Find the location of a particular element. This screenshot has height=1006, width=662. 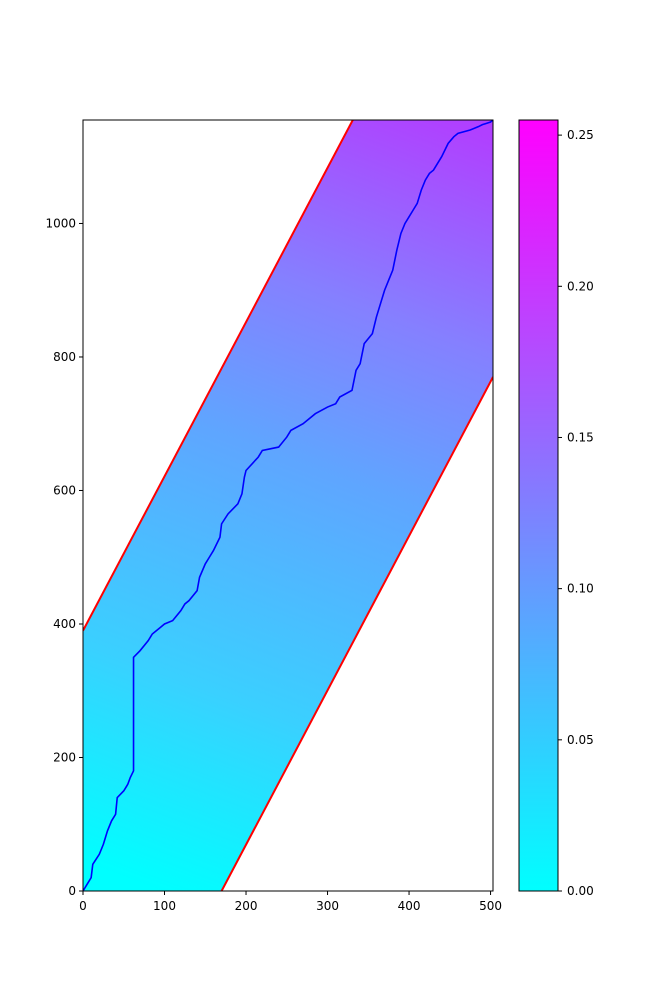

x-tick-label: 100 is located at coordinates (164, 906).